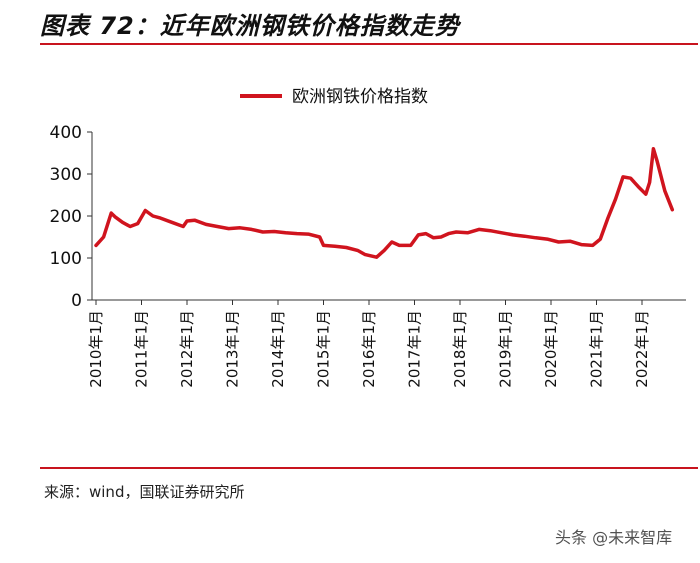 Image resolution: width=700 pixels, height=563 pixels. What do you see at coordinates (551, 349) in the screenshot?
I see `x-tick-label: 2020年1月` at bounding box center [551, 349].